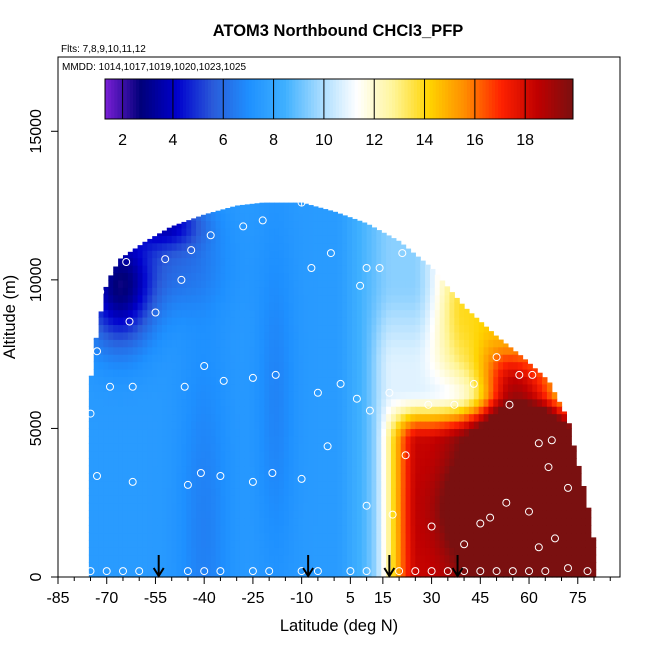 The height and width of the screenshot is (650, 650). I want to click on chart-subtitle-dates: MMDD: 1014,1017,1019,1020,1023,1025, so click(154, 67).